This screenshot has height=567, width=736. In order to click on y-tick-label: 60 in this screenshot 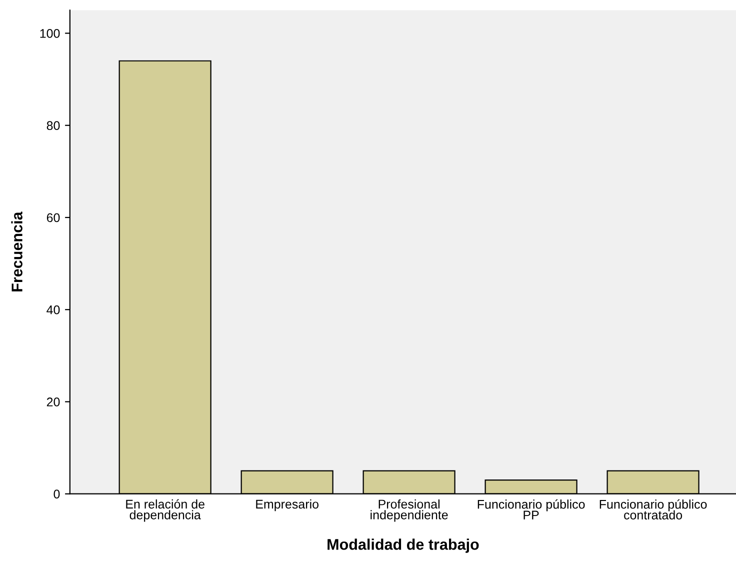, I will do `click(53, 217)`.